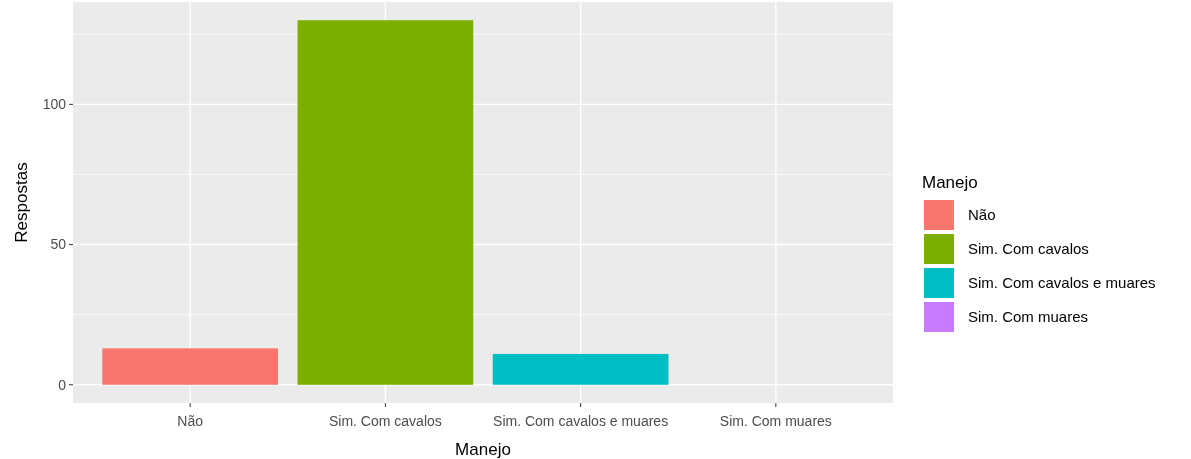 This screenshot has width=1191, height=459. Describe the element at coordinates (62, 384) in the screenshot. I see `y-tick-label: 0` at that location.